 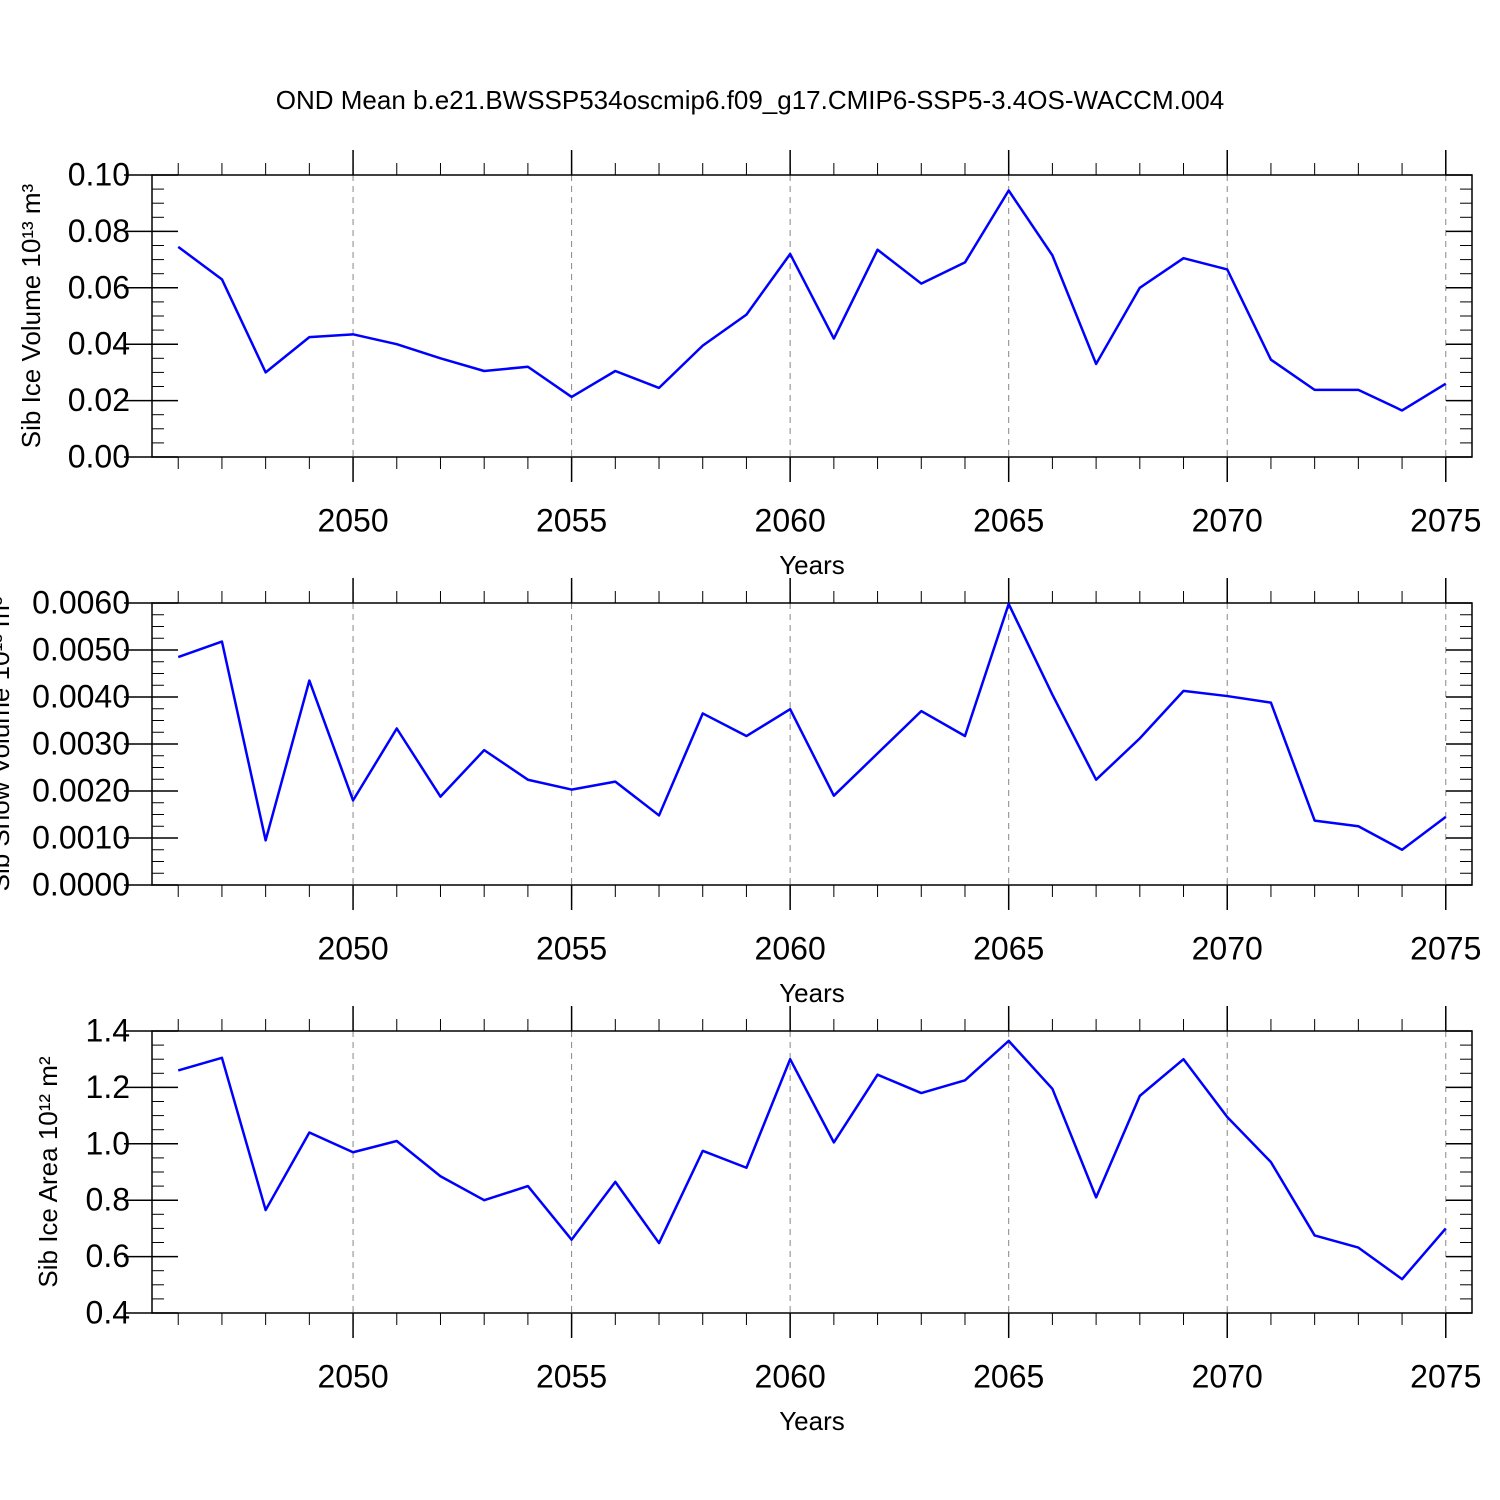 I want to click on y-tick-label: 0.08, so click(x=99, y=231).